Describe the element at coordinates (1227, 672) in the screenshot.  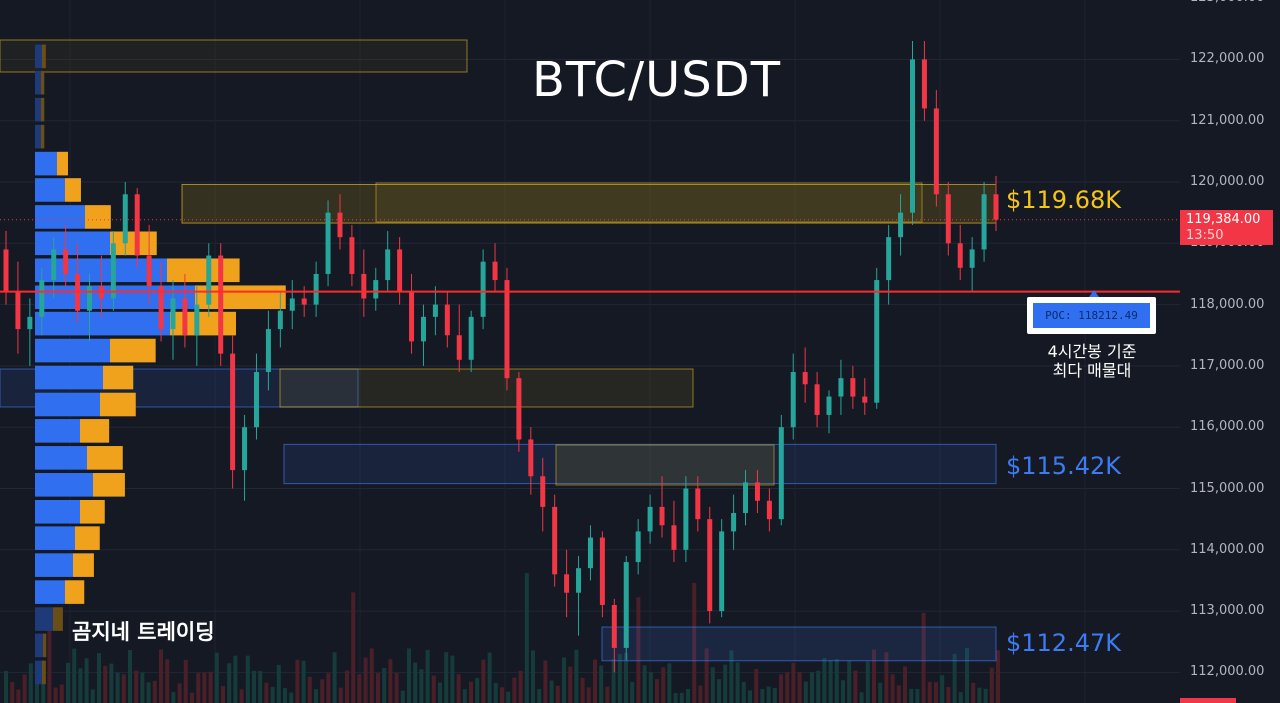
I see `y-tick-label: 112,000.00` at that location.